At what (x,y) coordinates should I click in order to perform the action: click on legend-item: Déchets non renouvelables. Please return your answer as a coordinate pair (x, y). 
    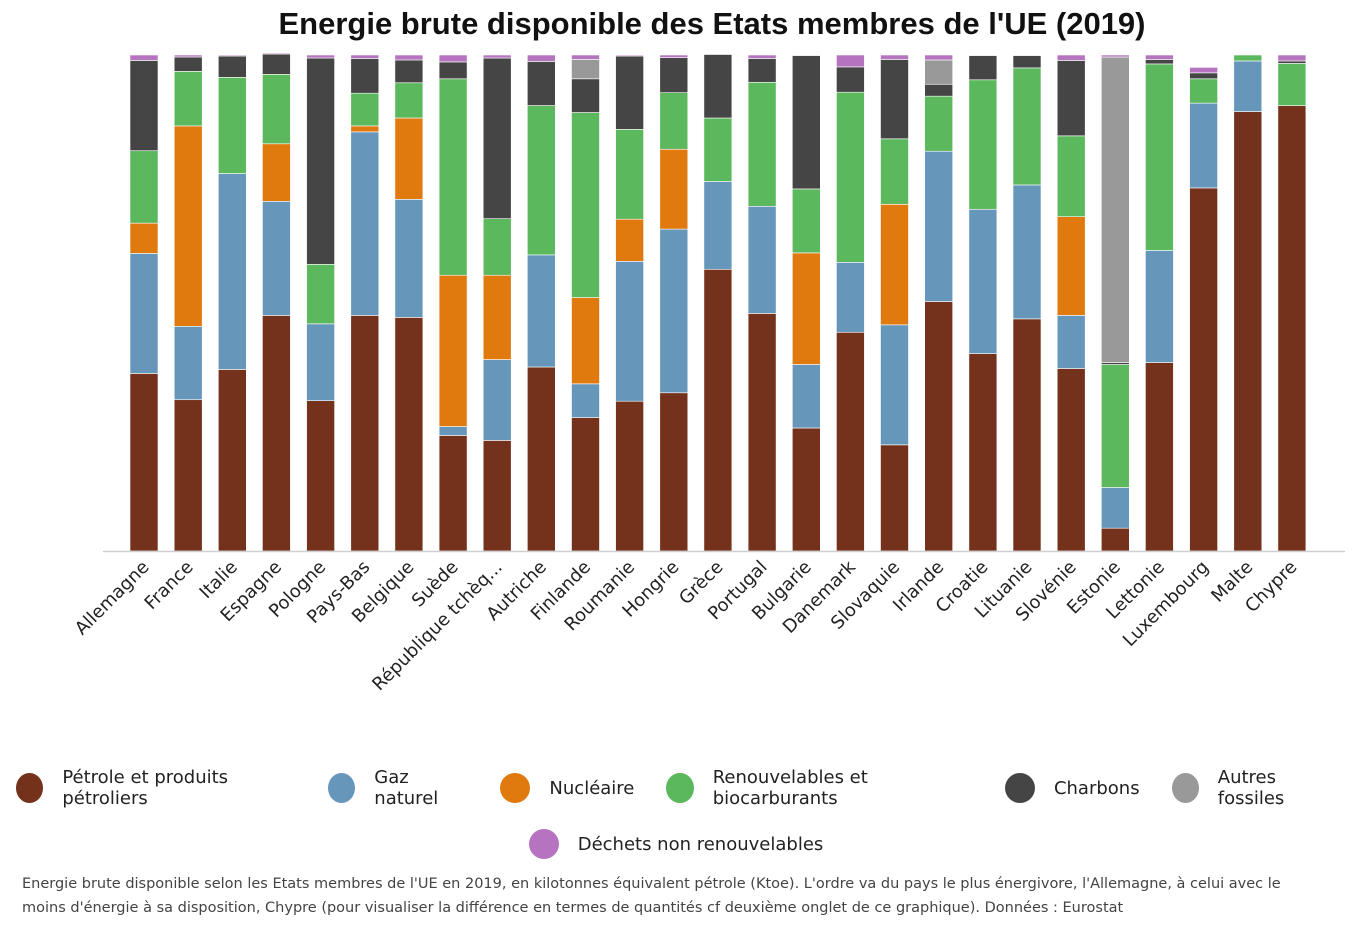
    Looking at the image, I should click on (676, 844).